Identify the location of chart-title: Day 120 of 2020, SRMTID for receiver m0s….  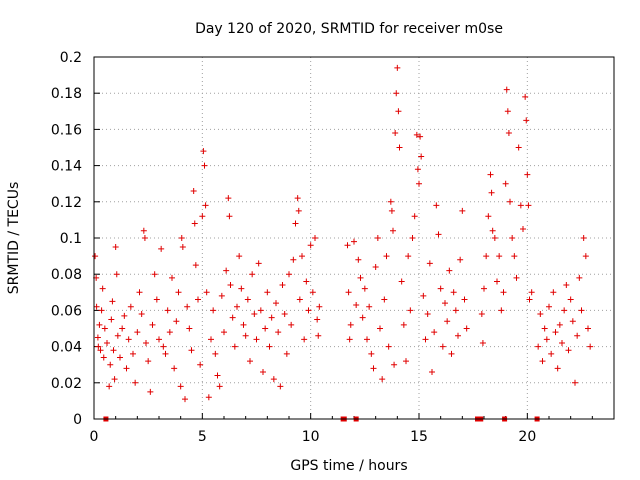
(349, 29).